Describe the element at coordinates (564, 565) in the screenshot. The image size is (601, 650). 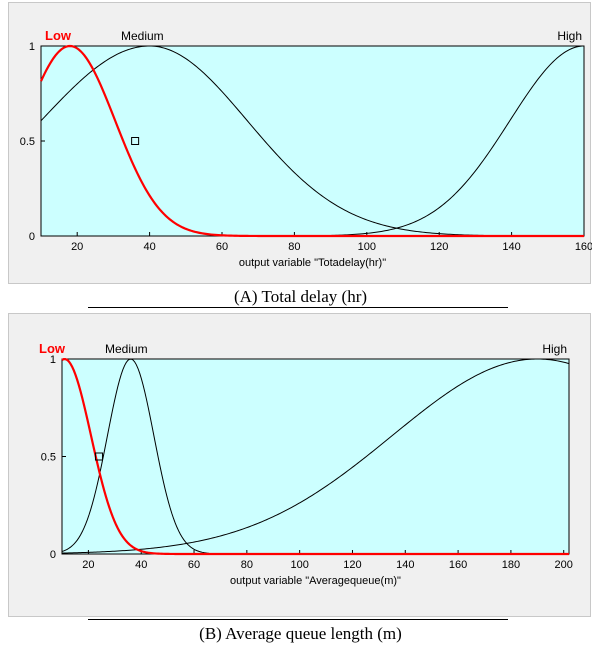
I see `x-tick-label: 200` at that location.